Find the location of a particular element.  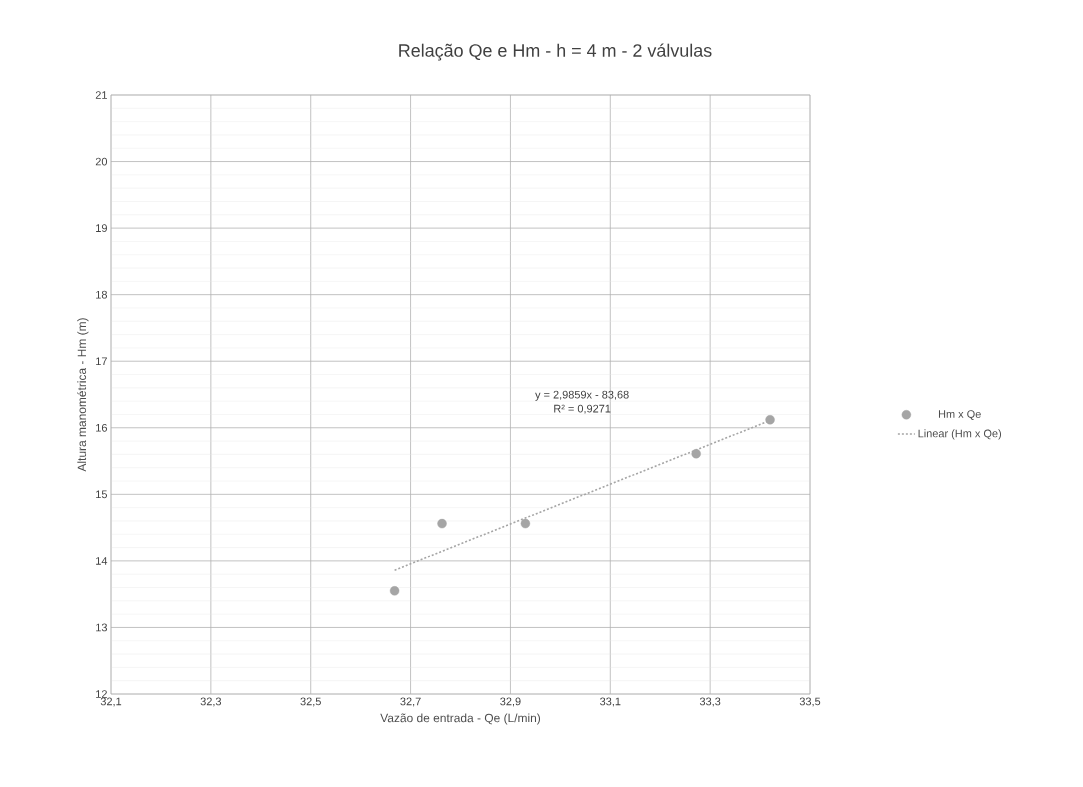

annotation: R² = 0,9271 is located at coordinates (582, 409).